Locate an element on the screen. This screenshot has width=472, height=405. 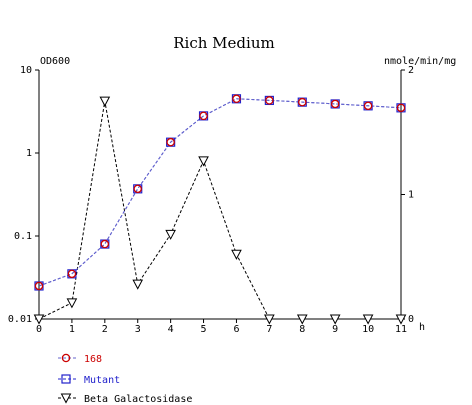
x-tick-label: 1 is located at coordinates (72, 329).